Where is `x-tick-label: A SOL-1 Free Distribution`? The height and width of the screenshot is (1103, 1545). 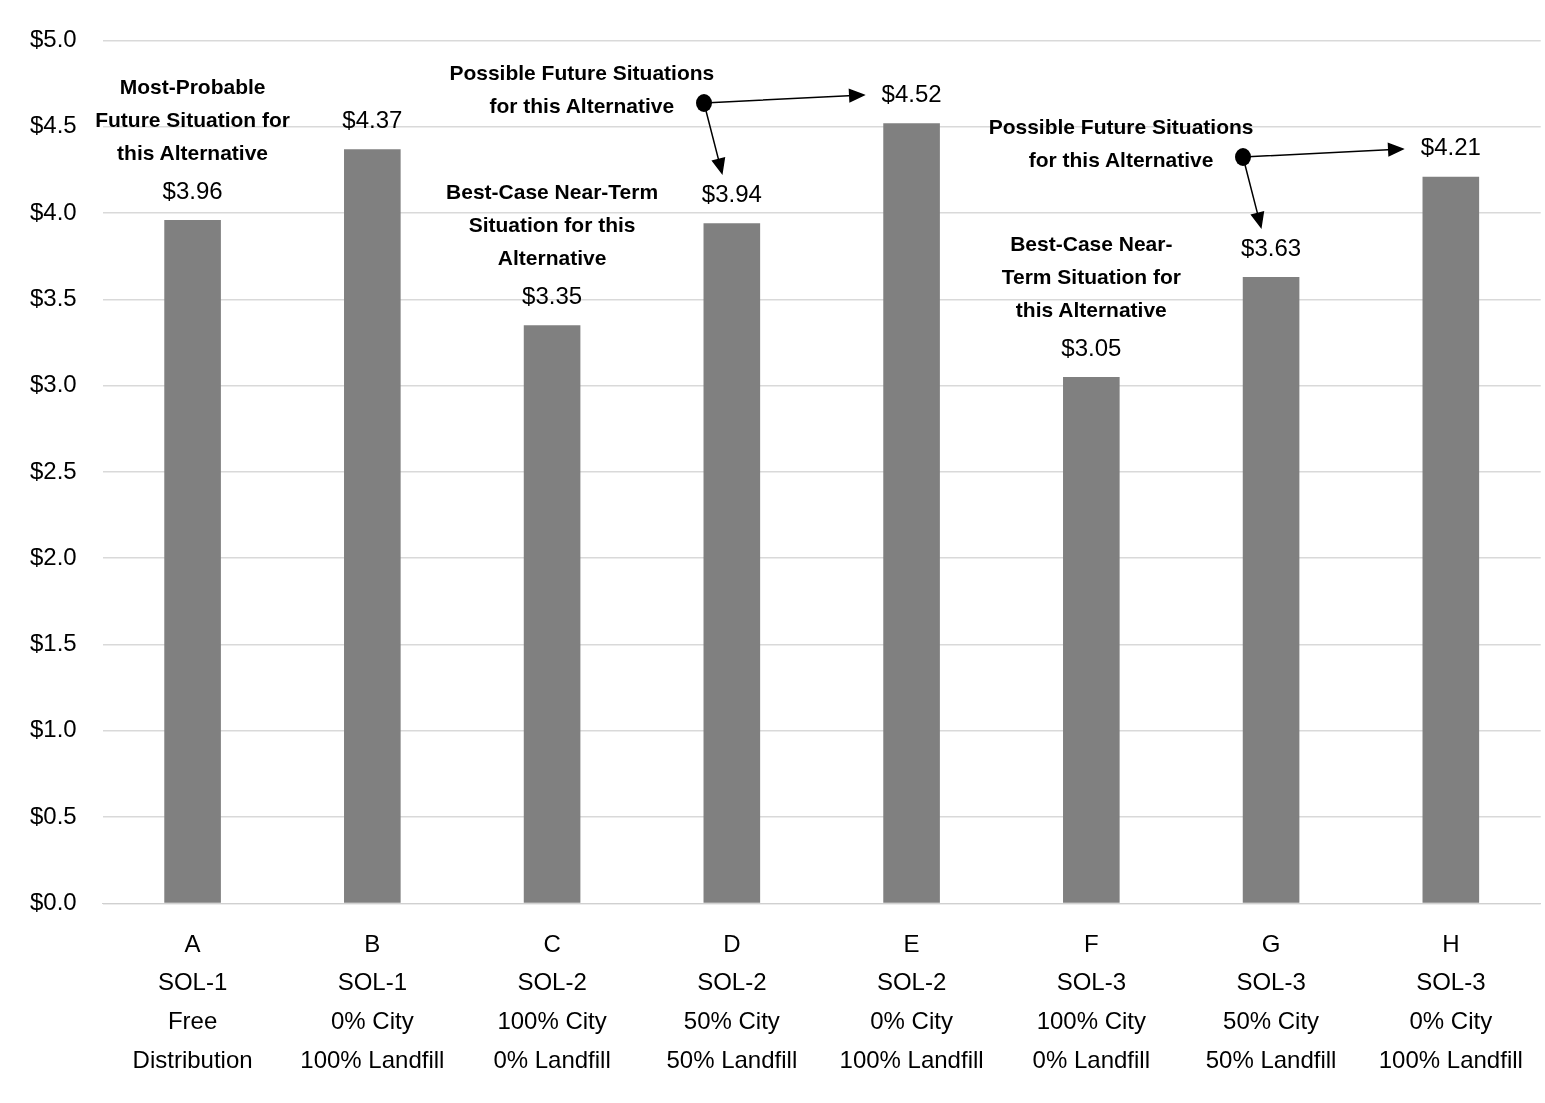 x-tick-label: A SOL-1 Free Distribution is located at coordinates (192, 1001).